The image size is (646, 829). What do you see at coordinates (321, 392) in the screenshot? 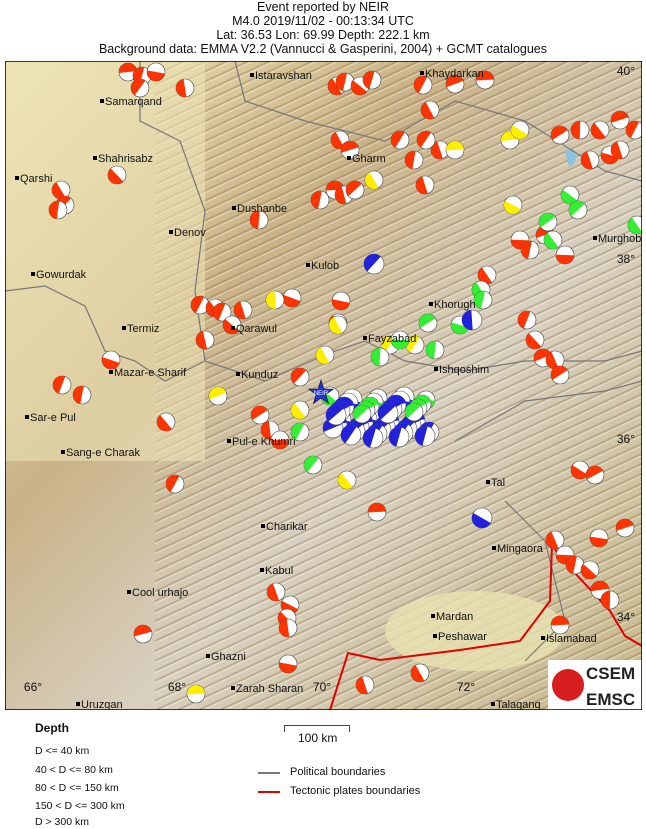
I see `epicenter-marker: NEIR` at bounding box center [321, 392].